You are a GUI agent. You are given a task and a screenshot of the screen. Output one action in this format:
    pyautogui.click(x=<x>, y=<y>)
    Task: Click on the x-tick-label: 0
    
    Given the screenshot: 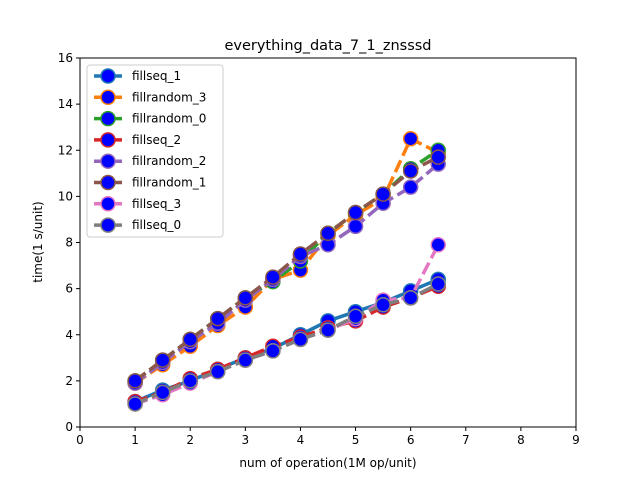 What is the action you would take?
    pyautogui.click(x=80, y=440)
    